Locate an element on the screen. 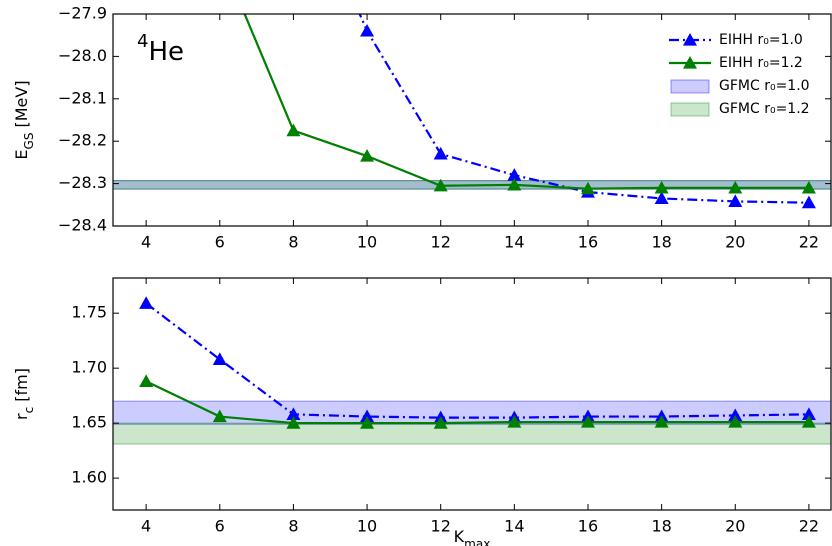 This screenshot has width=832, height=546. annotation: 4He is located at coordinates (160, 49).